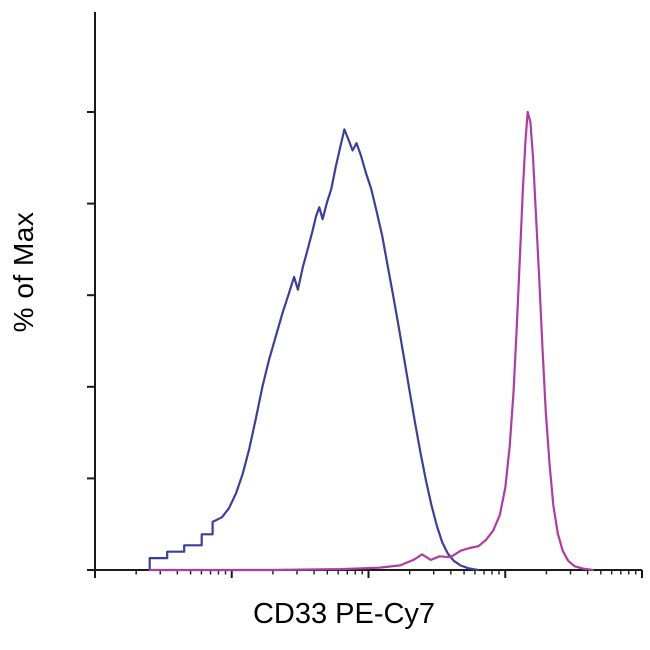  What do you see at coordinates (344, 614) in the screenshot?
I see `x-axis-label: CD33 PE-Cy7` at bounding box center [344, 614].